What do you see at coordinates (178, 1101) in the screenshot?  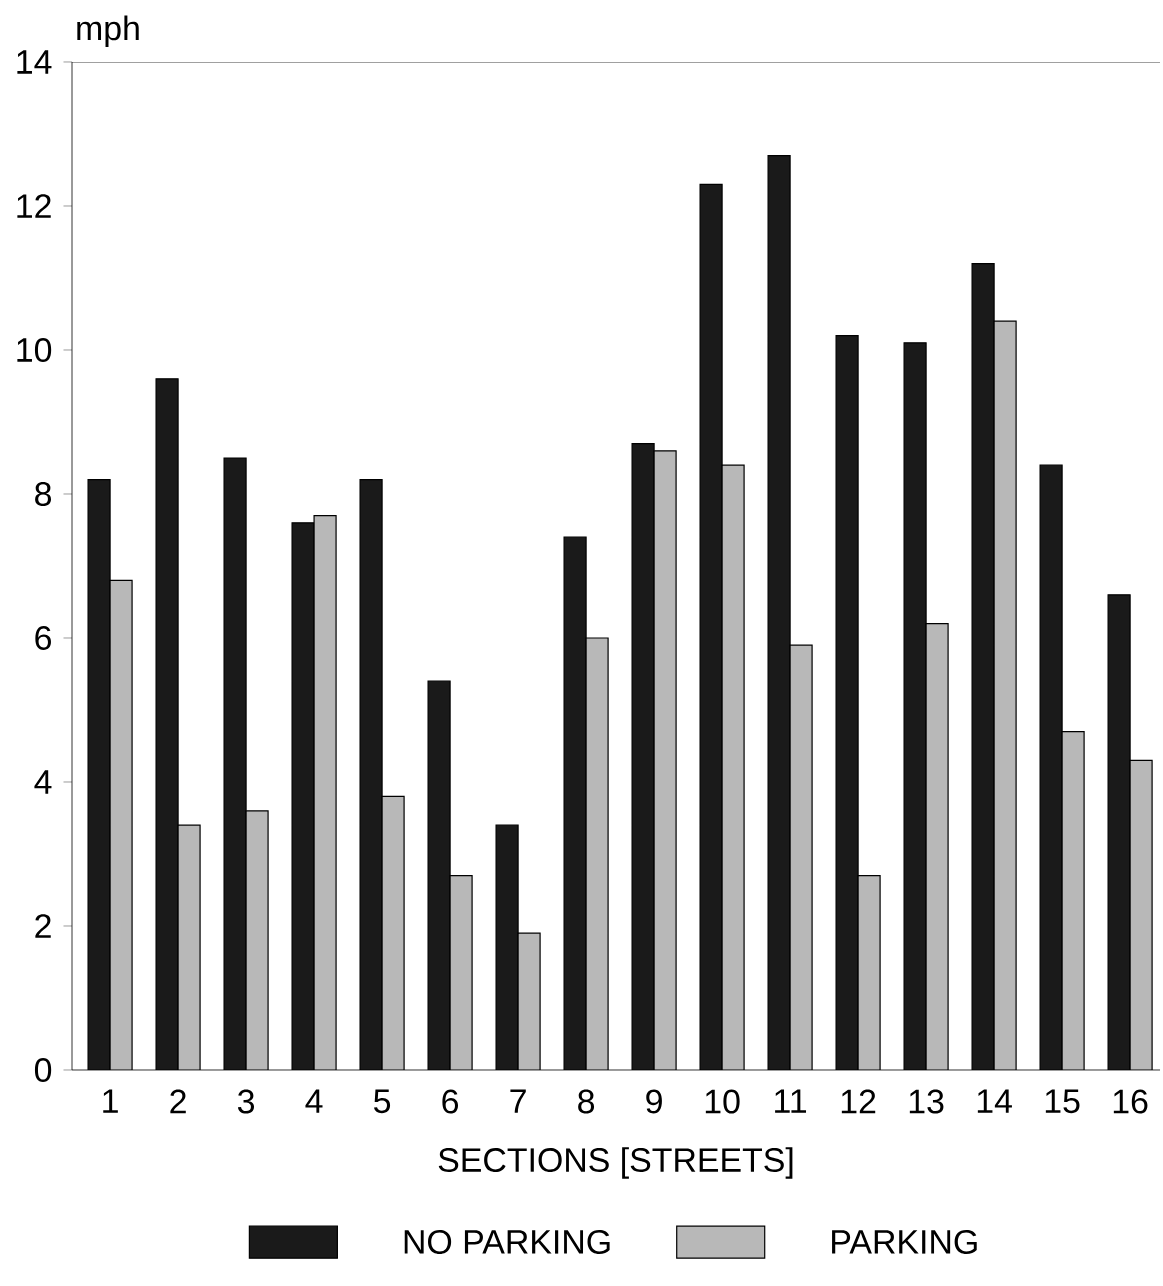 I see `x-tick-label: 2` at bounding box center [178, 1101].